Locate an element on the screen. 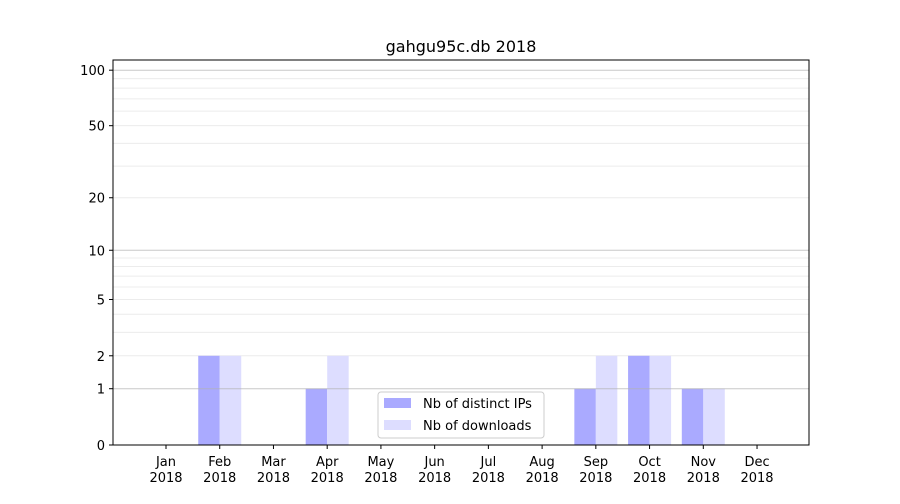 This screenshot has height=504, width=900. y-tick-label: 2 is located at coordinates (101, 357).